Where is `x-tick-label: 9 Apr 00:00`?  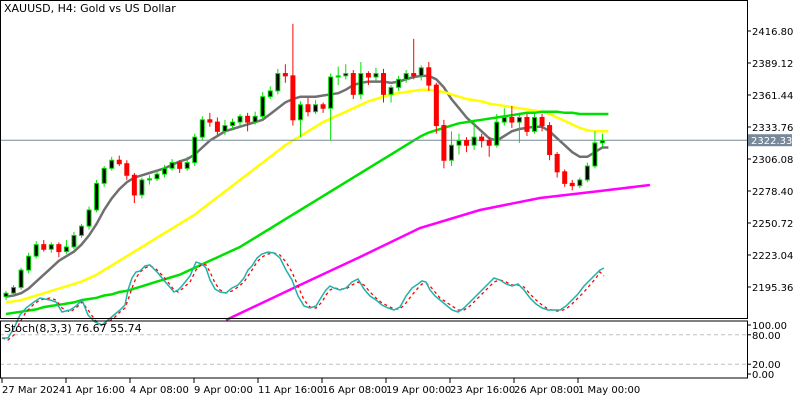 x-tick-label: 9 Apr 00:00 is located at coordinates (223, 390).